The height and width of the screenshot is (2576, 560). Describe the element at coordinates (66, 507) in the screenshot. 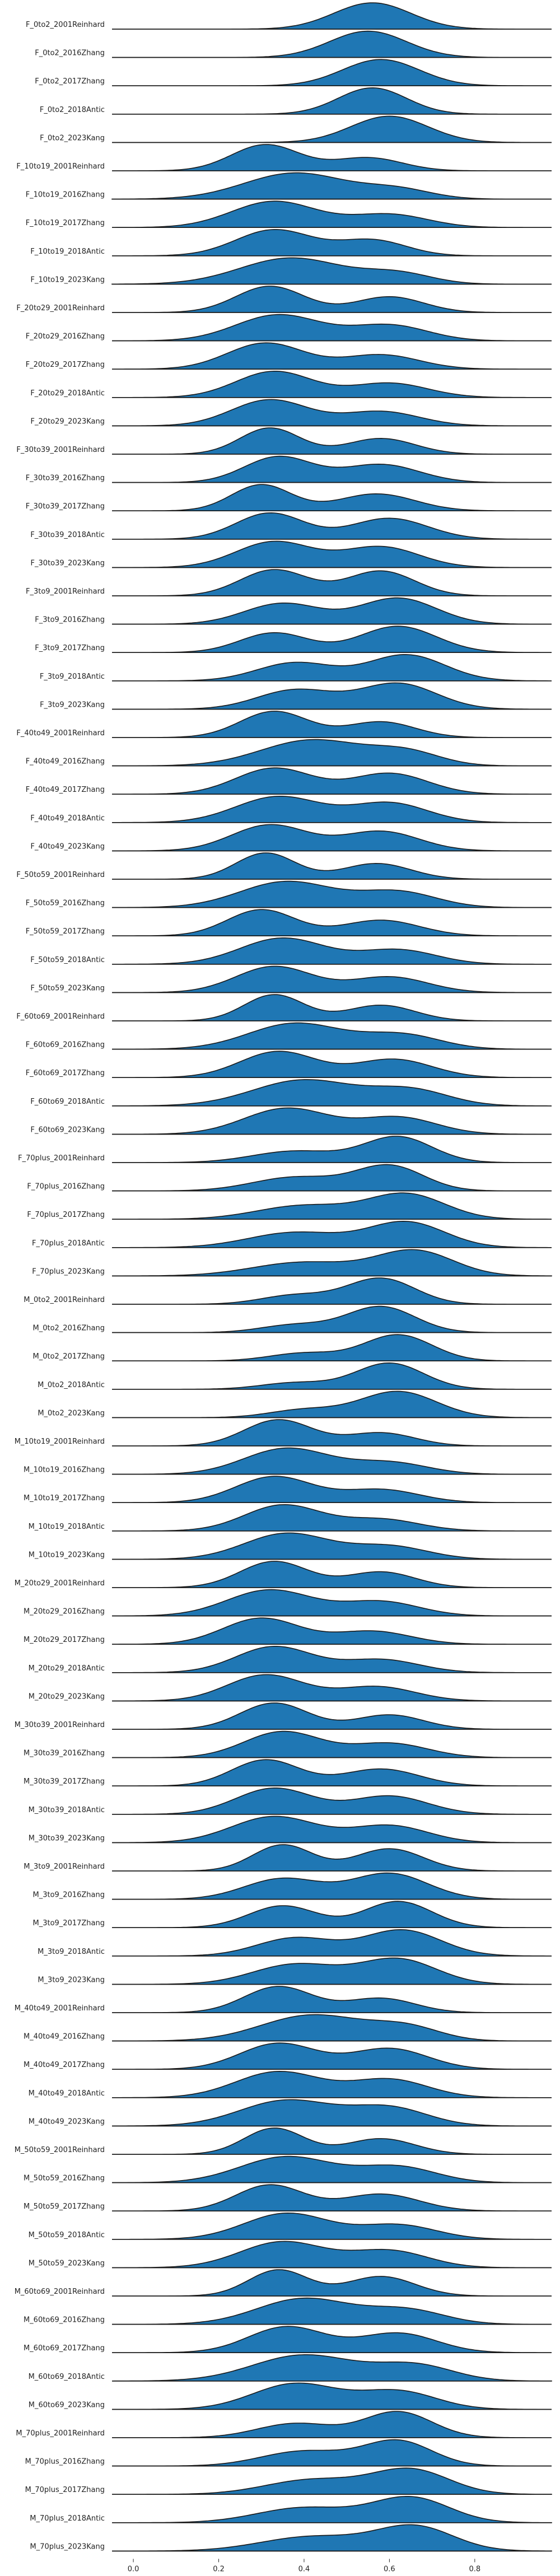

I see `row-label: F_30to39_2017Zhang` at that location.